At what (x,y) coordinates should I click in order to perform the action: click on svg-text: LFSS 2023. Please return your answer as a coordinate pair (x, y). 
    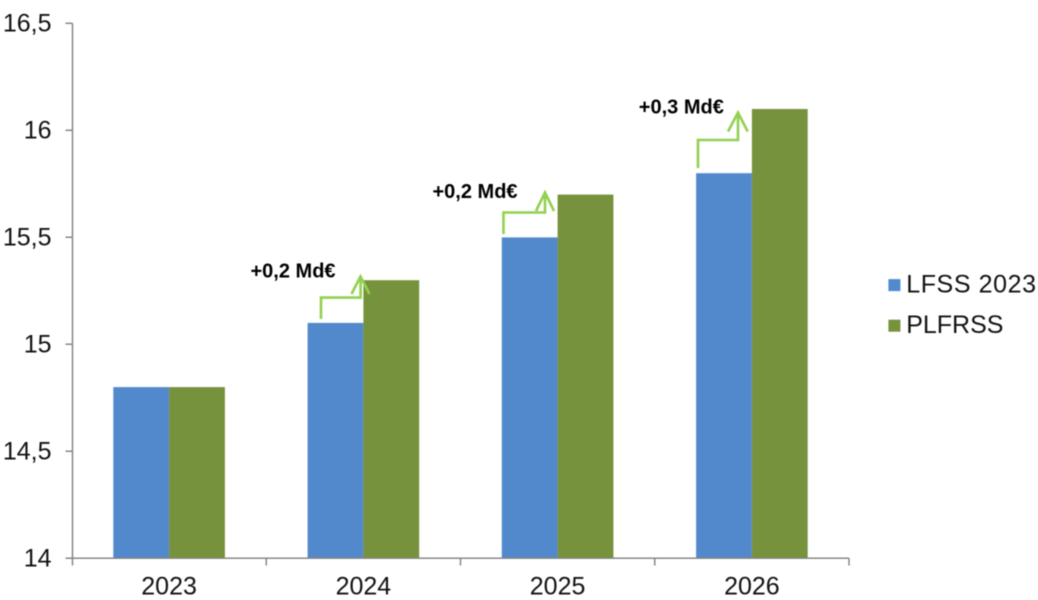
    Looking at the image, I should click on (971, 285).